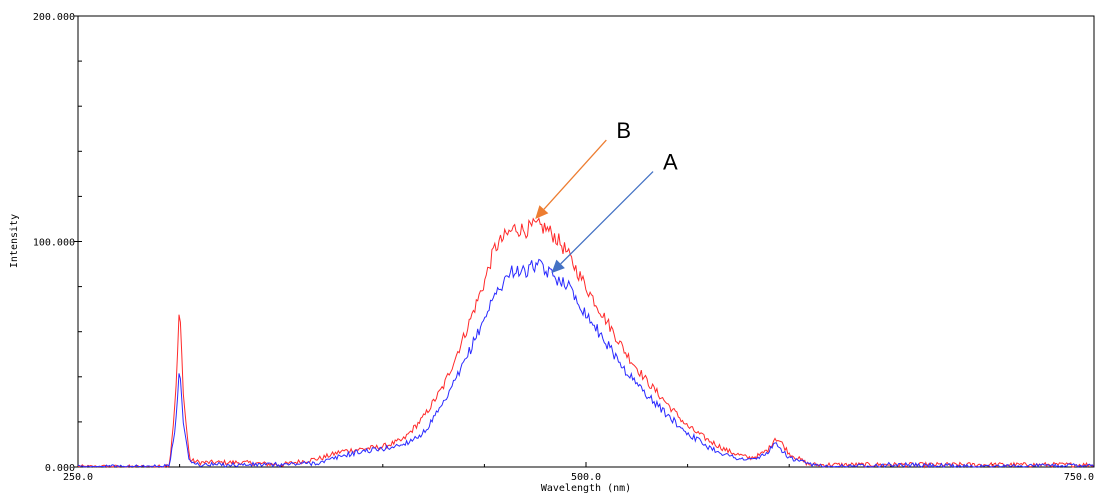 The image size is (1108, 493). Describe the element at coordinates (571, 179) in the screenshot. I see `annotation-arrow-b` at that location.